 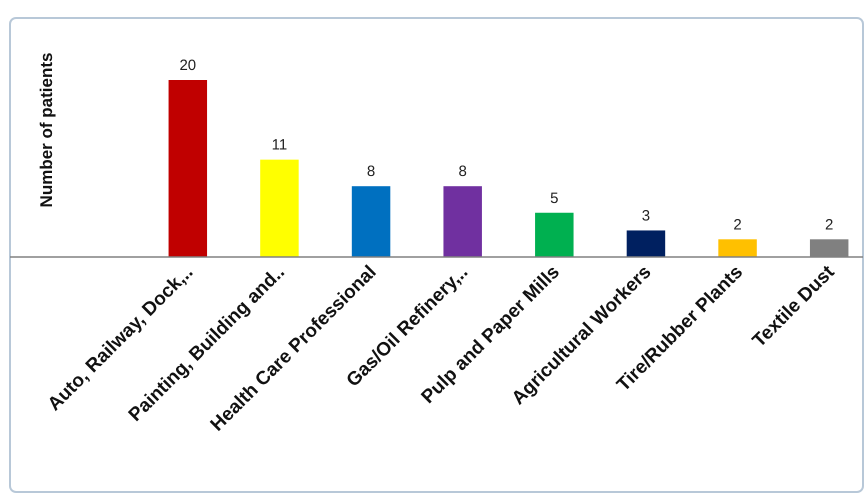 I want to click on data-label: 11, so click(x=280, y=145).